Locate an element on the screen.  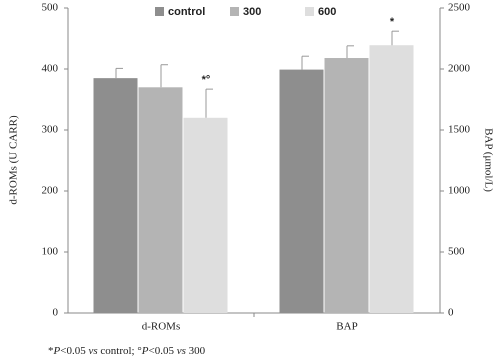
y2-tick-label: 2500 is located at coordinates (459, 8).